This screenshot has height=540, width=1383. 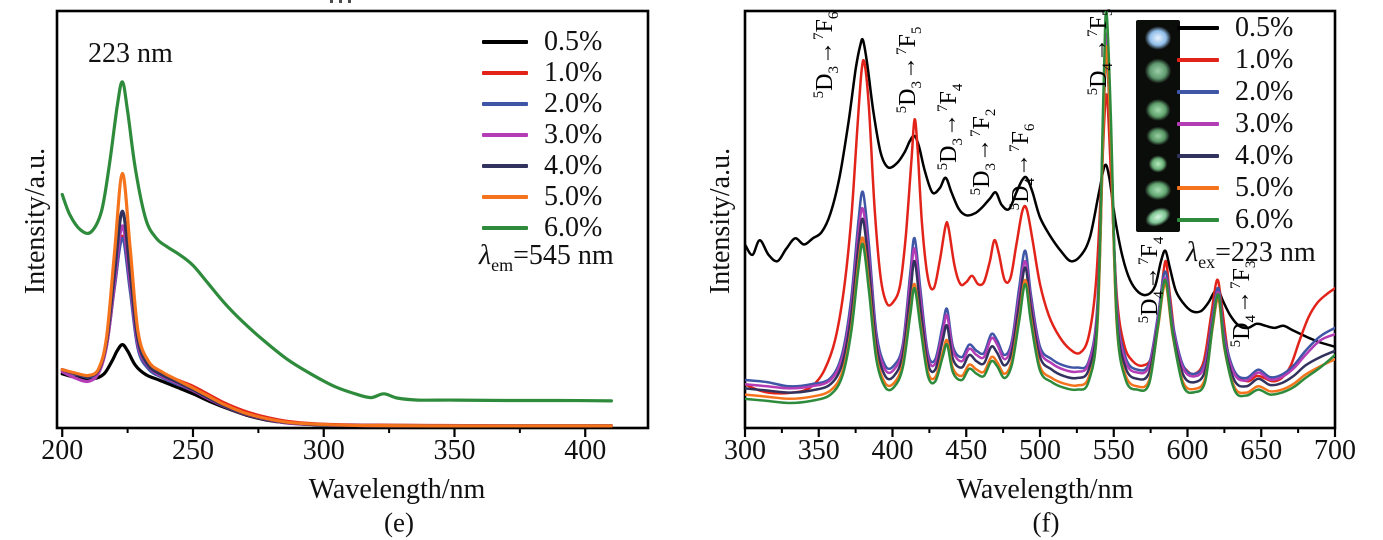 I want to click on x-tick-label: 700, so click(x=1335, y=450).